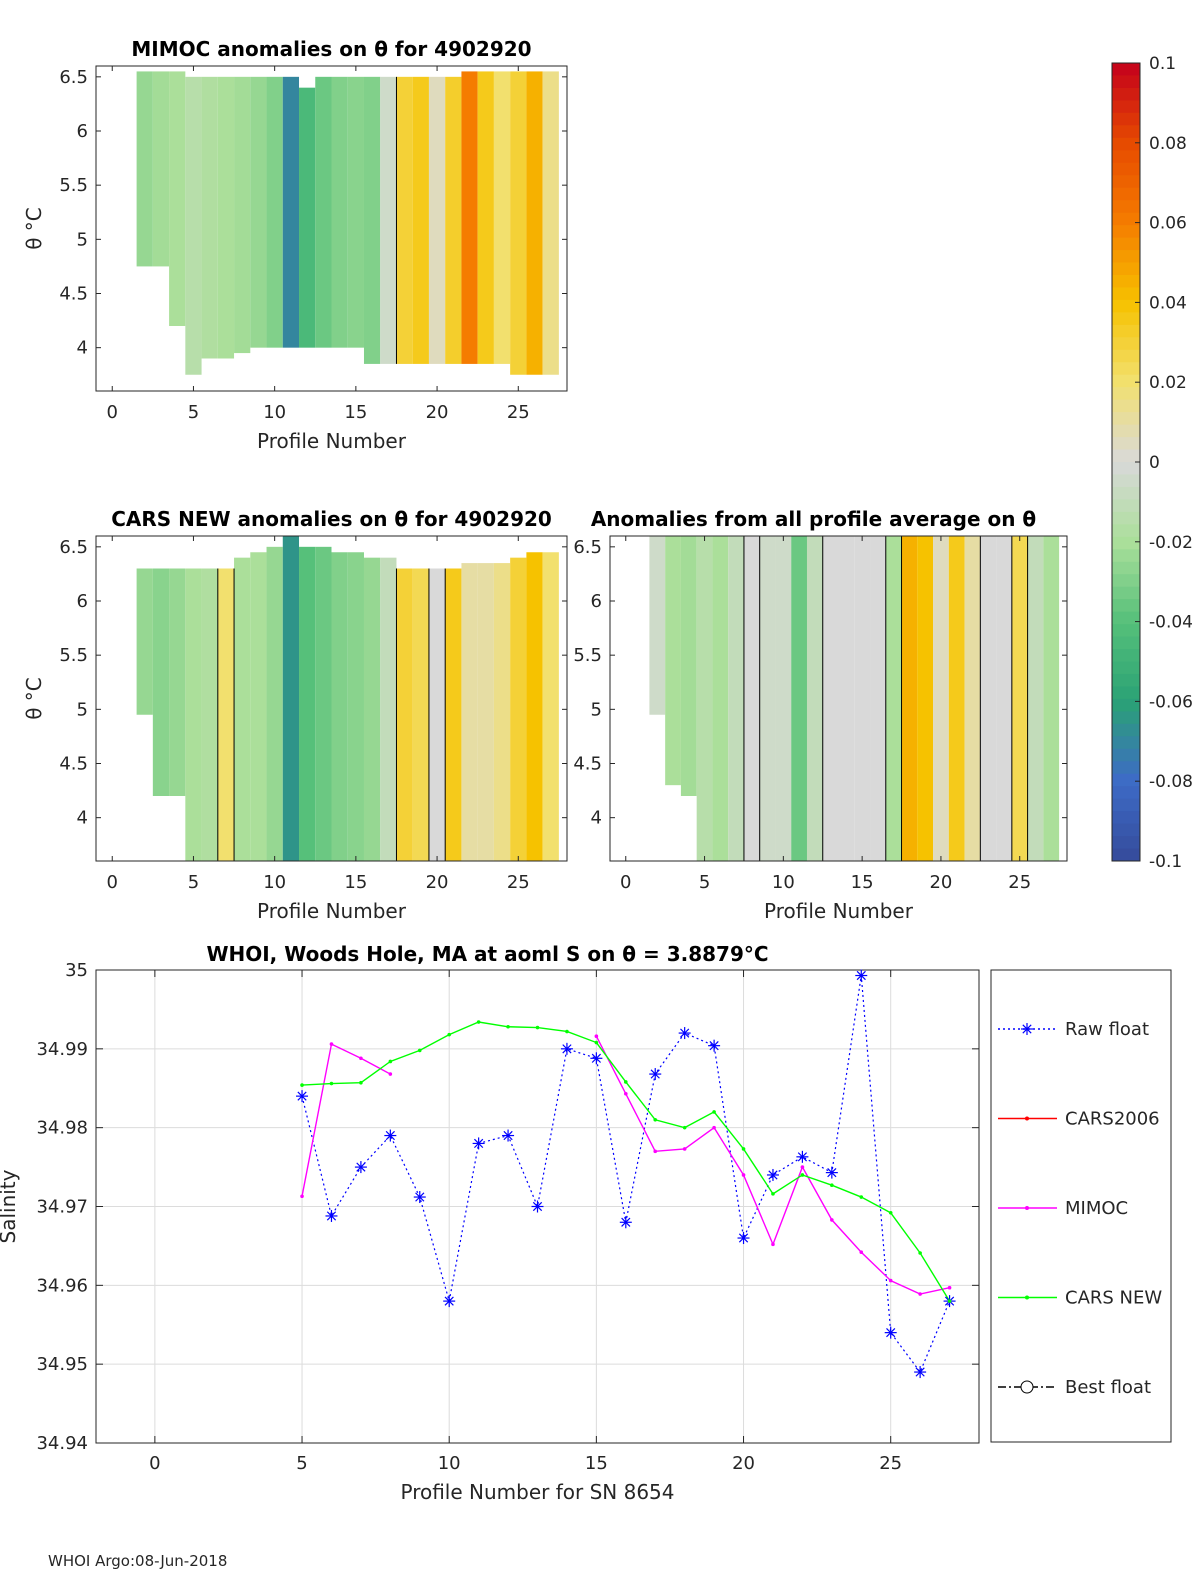 This screenshot has height=1575, width=1200. What do you see at coordinates (138, 1561) in the screenshot?
I see `footer-stamp: WHOI Argo:08-Jun-2018` at bounding box center [138, 1561].